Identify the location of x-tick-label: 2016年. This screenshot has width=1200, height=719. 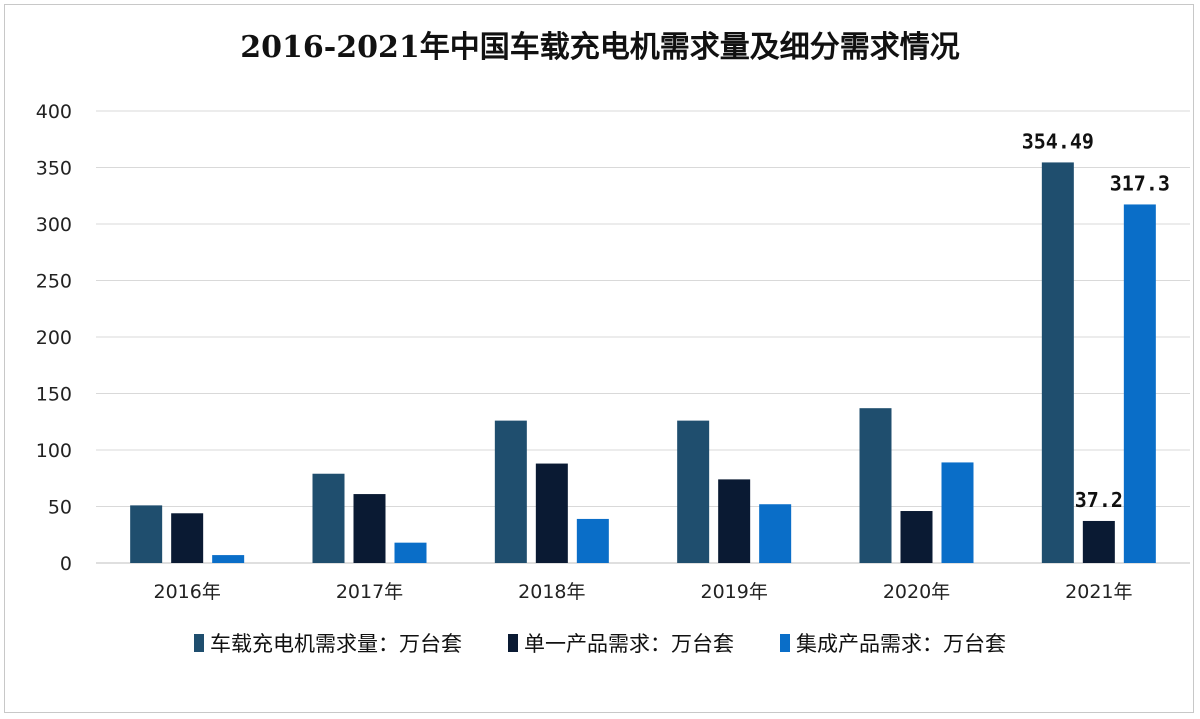
(186, 592).